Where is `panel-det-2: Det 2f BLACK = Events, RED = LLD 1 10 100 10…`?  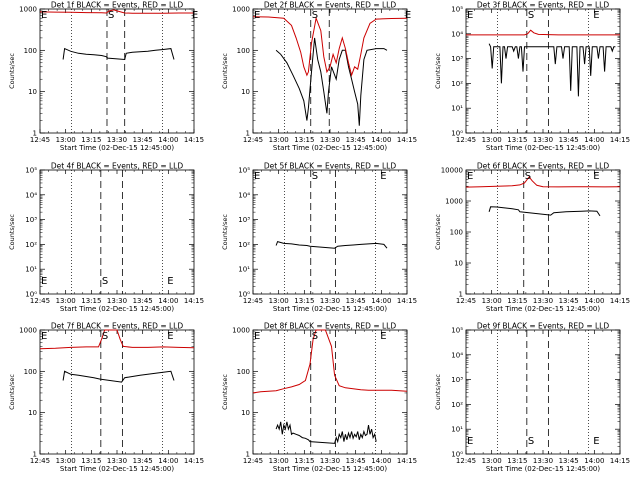 panel-det-2: Det 2f BLACK = Events, RED = LLD 1 10 100 10… is located at coordinates (319, 77).